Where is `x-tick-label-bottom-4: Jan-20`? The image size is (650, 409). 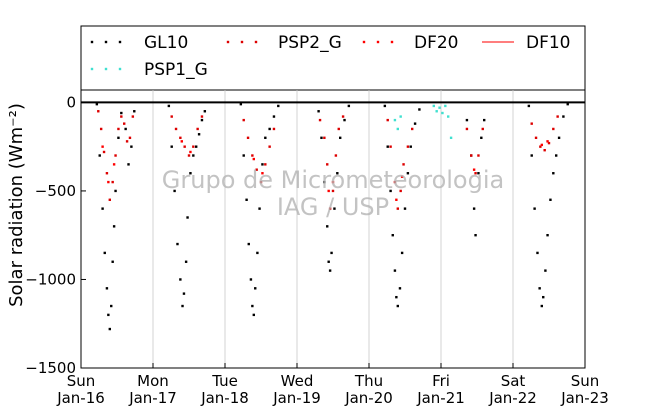
x-tick-label-bottom-4: Jan-20 is located at coordinates (368, 398).